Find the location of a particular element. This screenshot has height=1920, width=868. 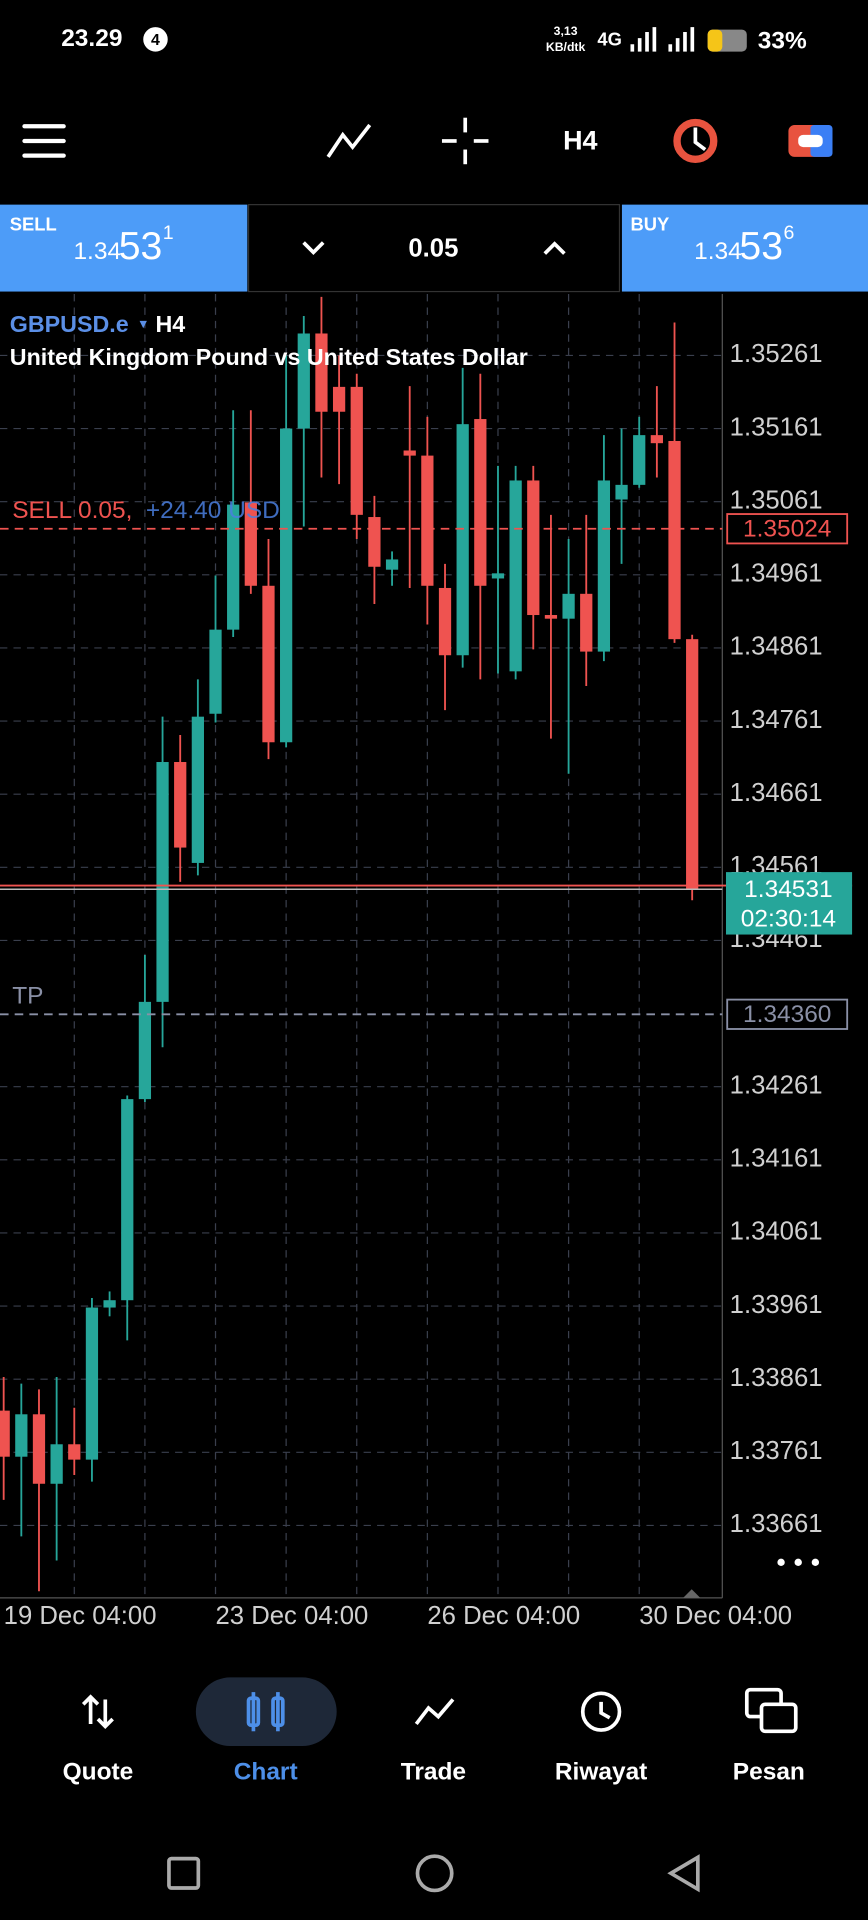

menu-button is located at coordinates (44, 141).